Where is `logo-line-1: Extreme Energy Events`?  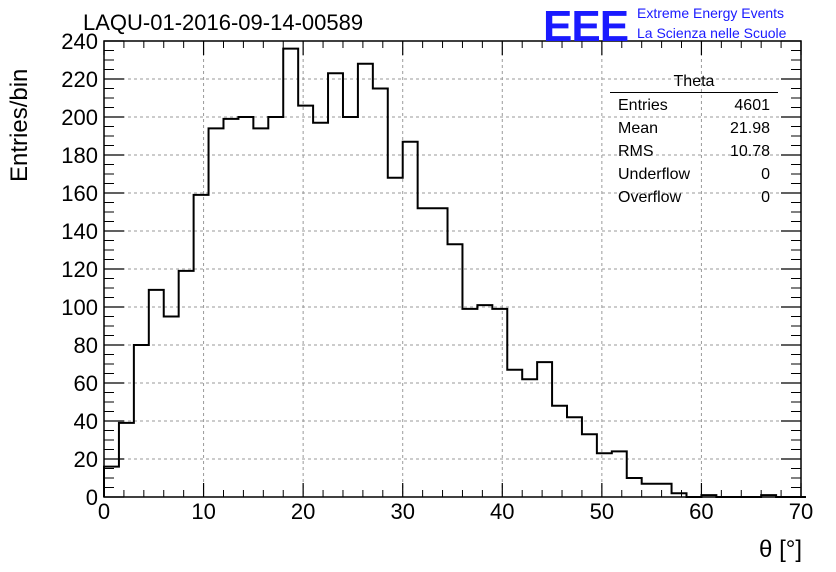
logo-line-1: Extreme Energy Events is located at coordinates (711, 13).